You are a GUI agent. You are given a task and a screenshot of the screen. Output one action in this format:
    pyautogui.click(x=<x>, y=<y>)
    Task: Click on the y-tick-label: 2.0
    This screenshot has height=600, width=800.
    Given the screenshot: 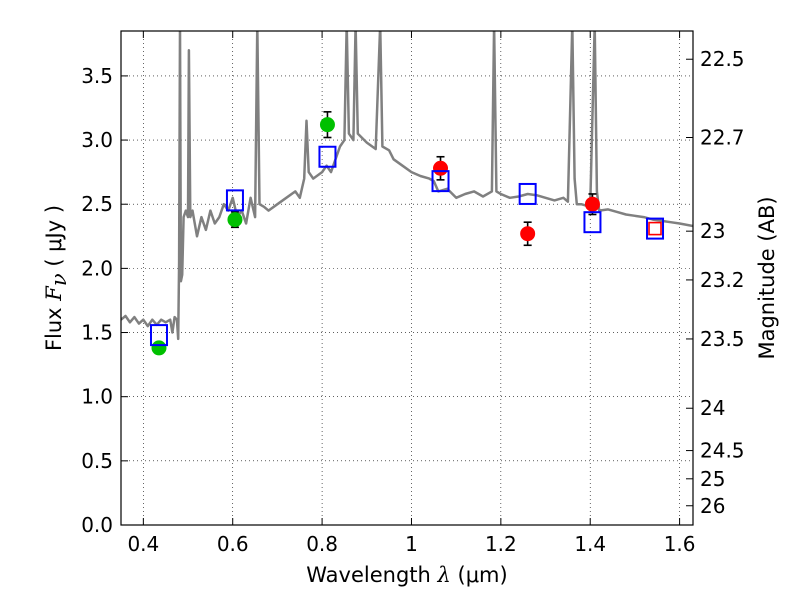 What is the action you would take?
    pyautogui.click(x=97, y=268)
    